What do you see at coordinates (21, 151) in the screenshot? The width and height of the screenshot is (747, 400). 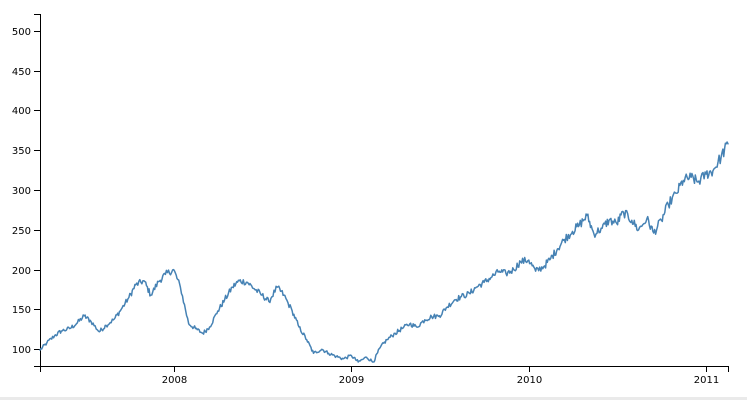 I see `y-tick-label: 350` at bounding box center [21, 151].